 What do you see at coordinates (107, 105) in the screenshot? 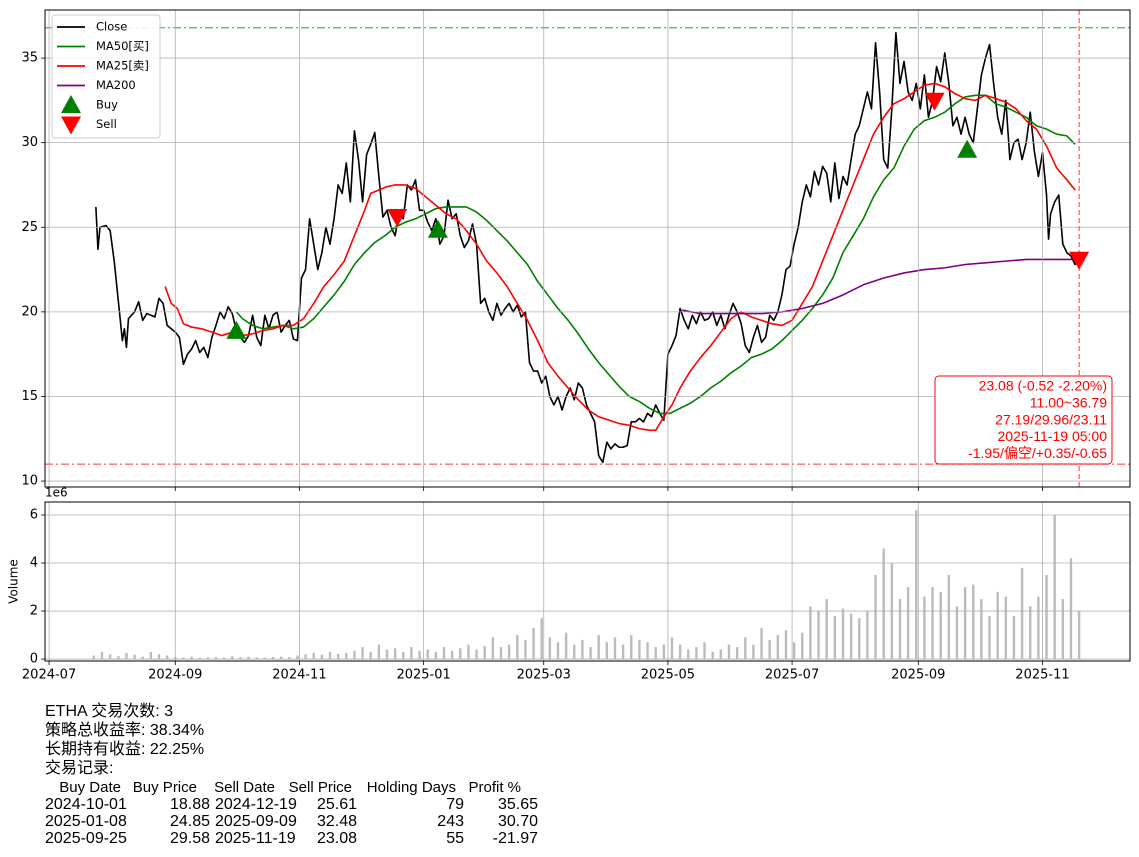
I see `legend-label: Buy` at bounding box center [107, 105].